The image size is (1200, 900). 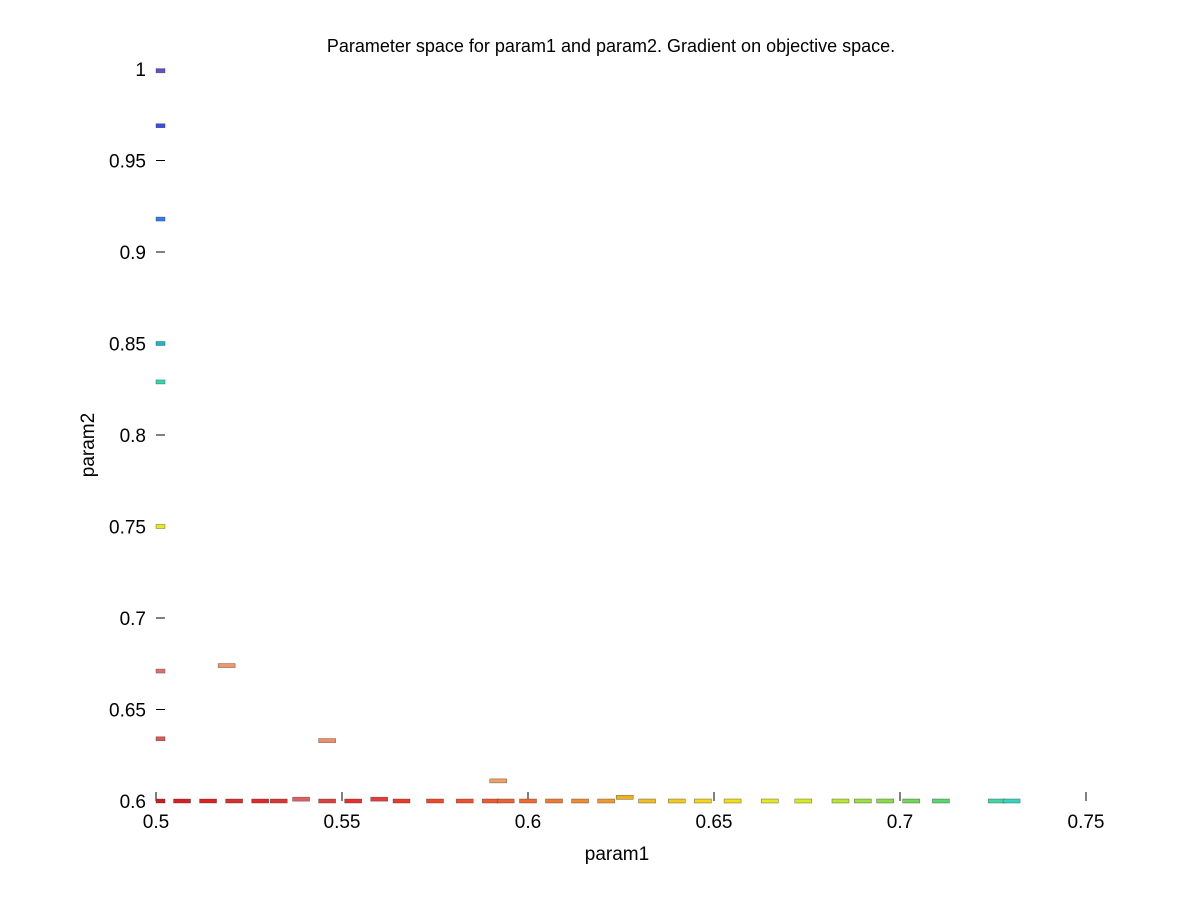 I want to click on y-axis-title: param2, so click(x=88, y=445).